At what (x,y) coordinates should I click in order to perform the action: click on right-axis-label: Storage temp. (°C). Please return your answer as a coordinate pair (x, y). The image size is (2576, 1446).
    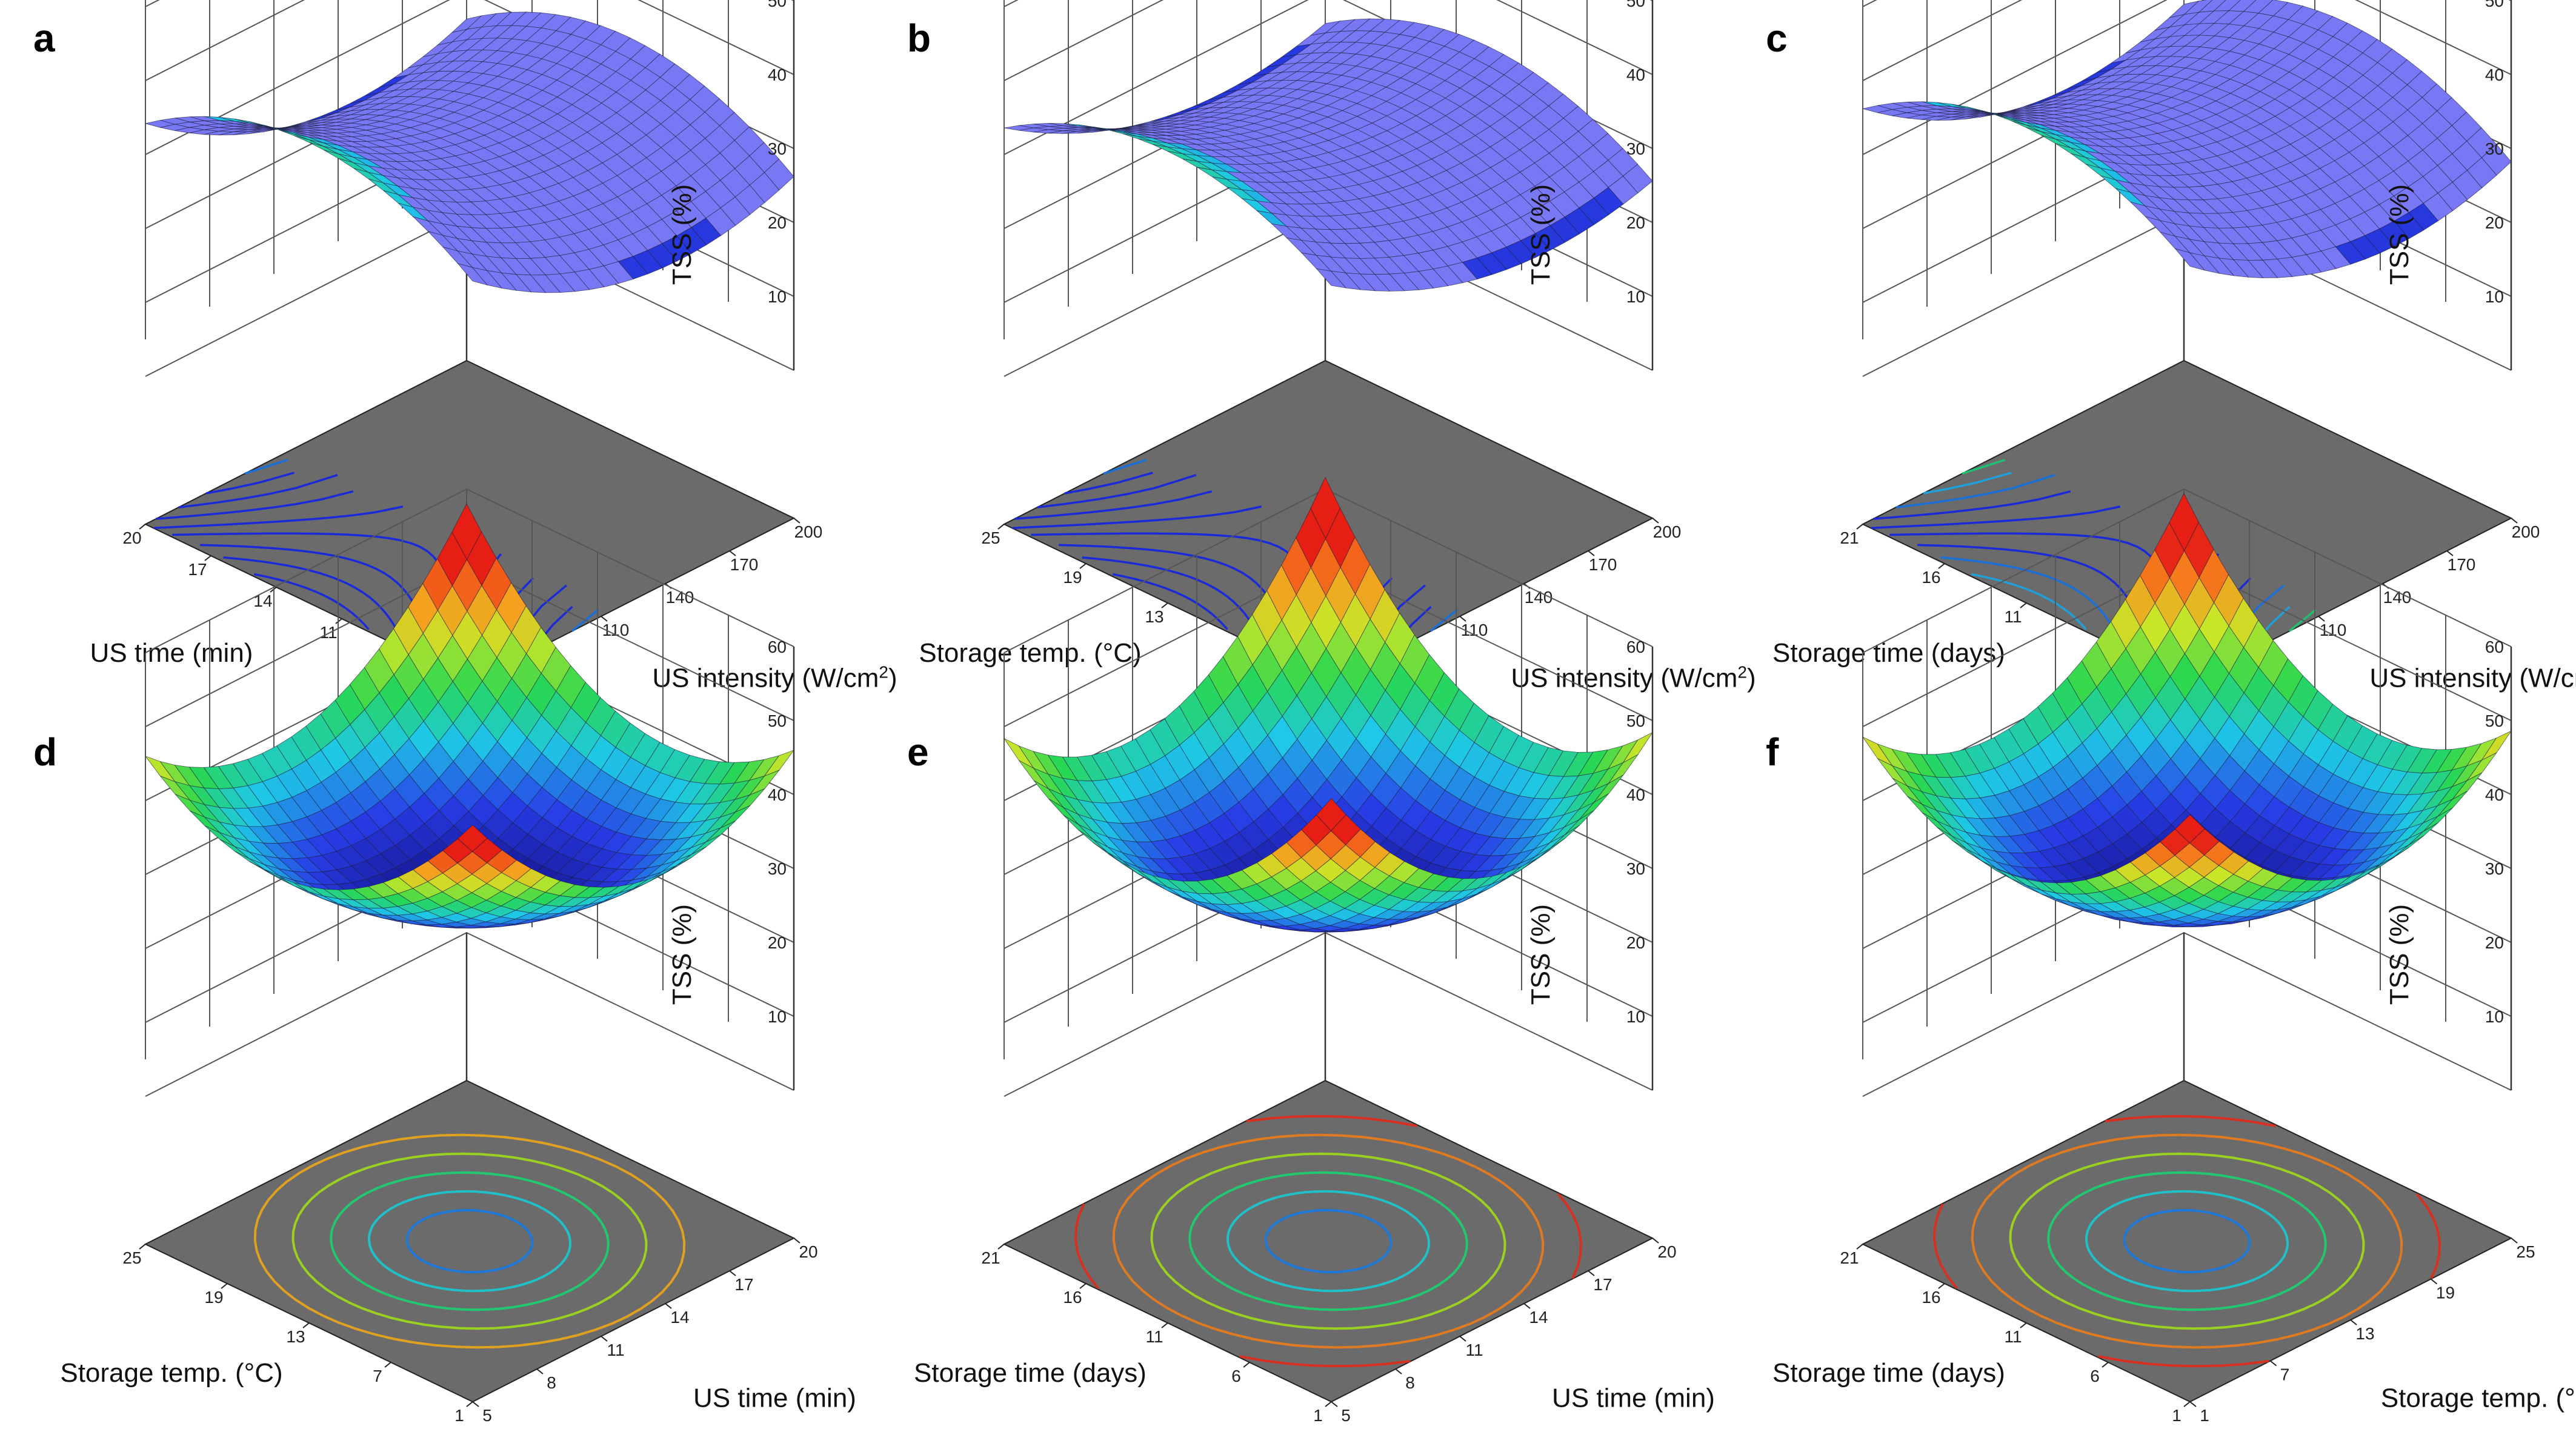
    Looking at the image, I should click on (2478, 1398).